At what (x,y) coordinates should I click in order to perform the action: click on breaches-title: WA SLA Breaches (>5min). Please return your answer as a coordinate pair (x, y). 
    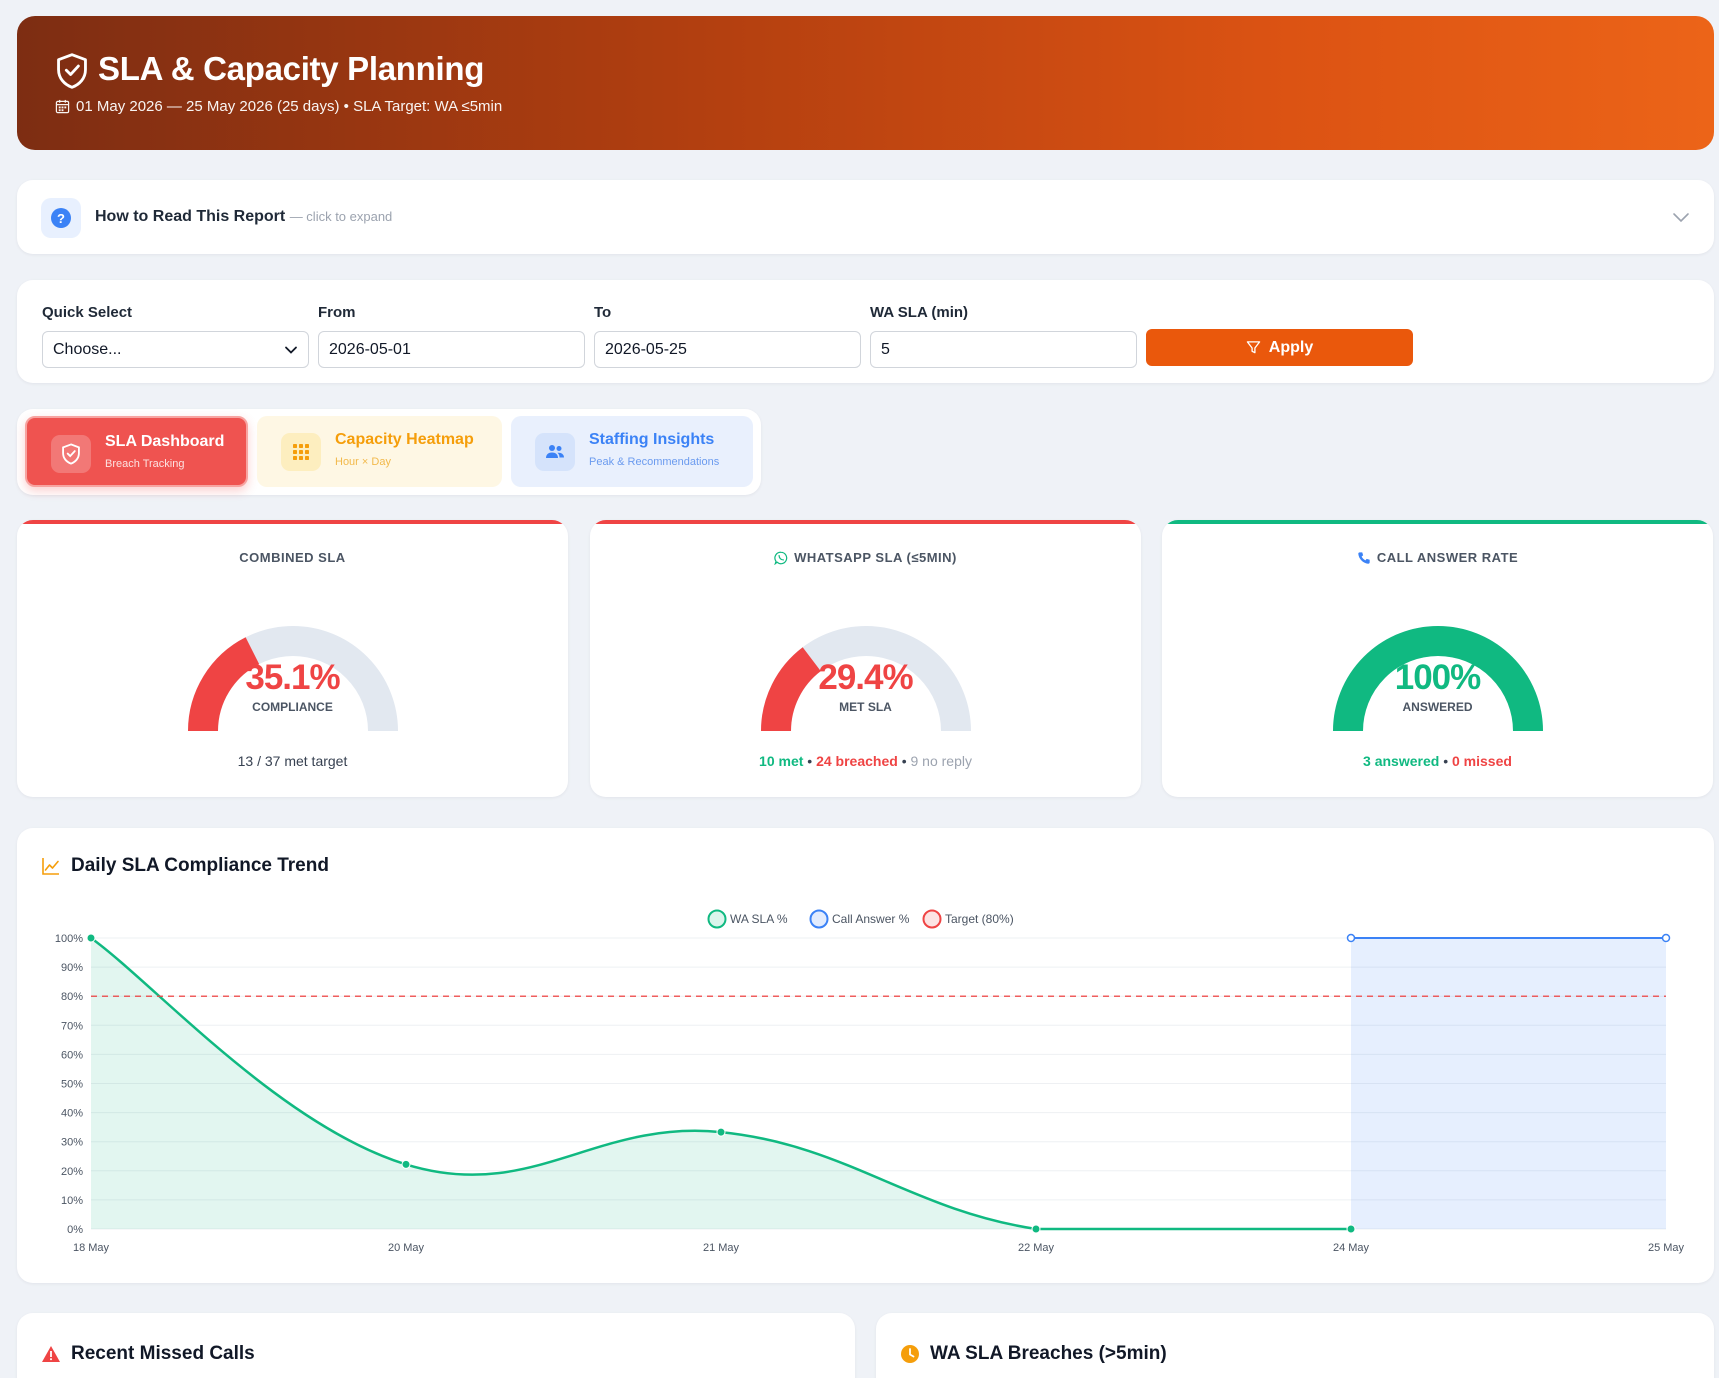
    Looking at the image, I should click on (1033, 1354).